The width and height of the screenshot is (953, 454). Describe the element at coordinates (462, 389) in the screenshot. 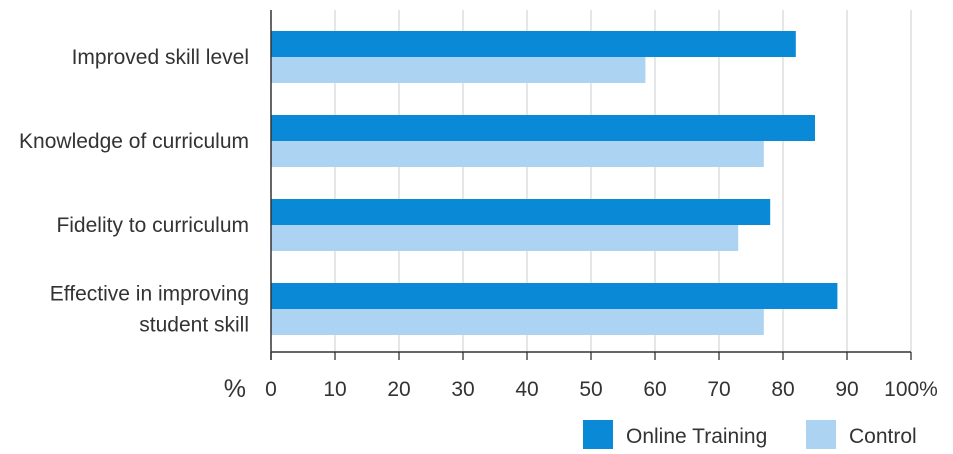

I see `x-tick-label: 30` at that location.